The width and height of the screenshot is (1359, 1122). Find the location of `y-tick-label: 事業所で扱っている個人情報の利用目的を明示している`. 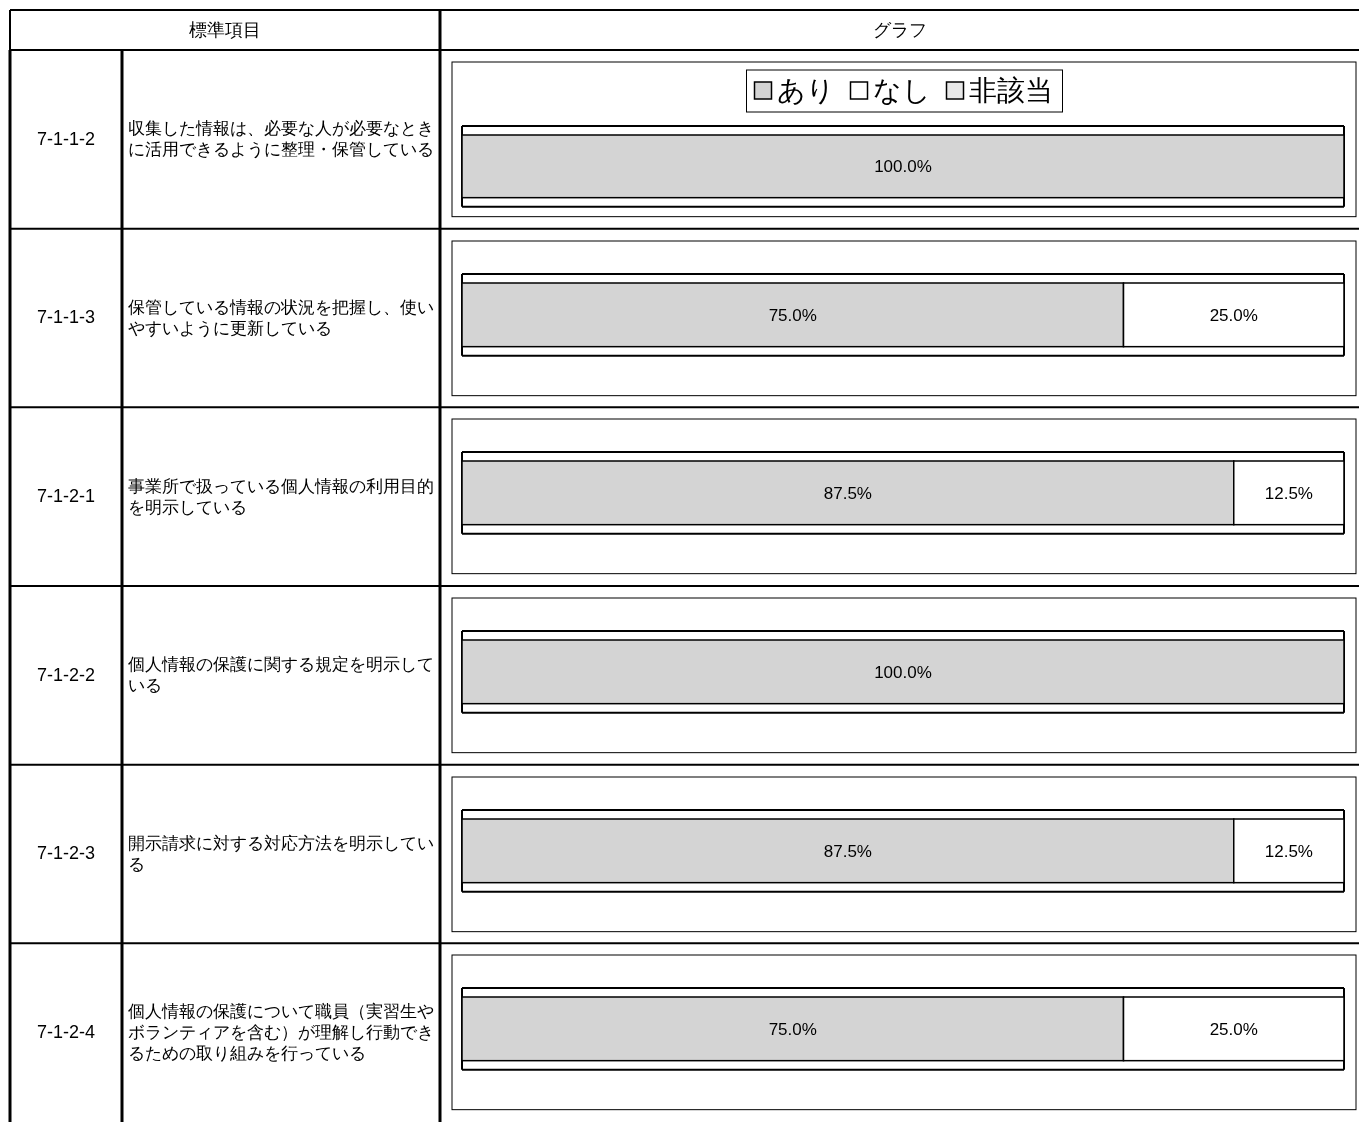

y-tick-label: 事業所で扱っている個人情報の利用目的を明示している is located at coordinates (281, 497).